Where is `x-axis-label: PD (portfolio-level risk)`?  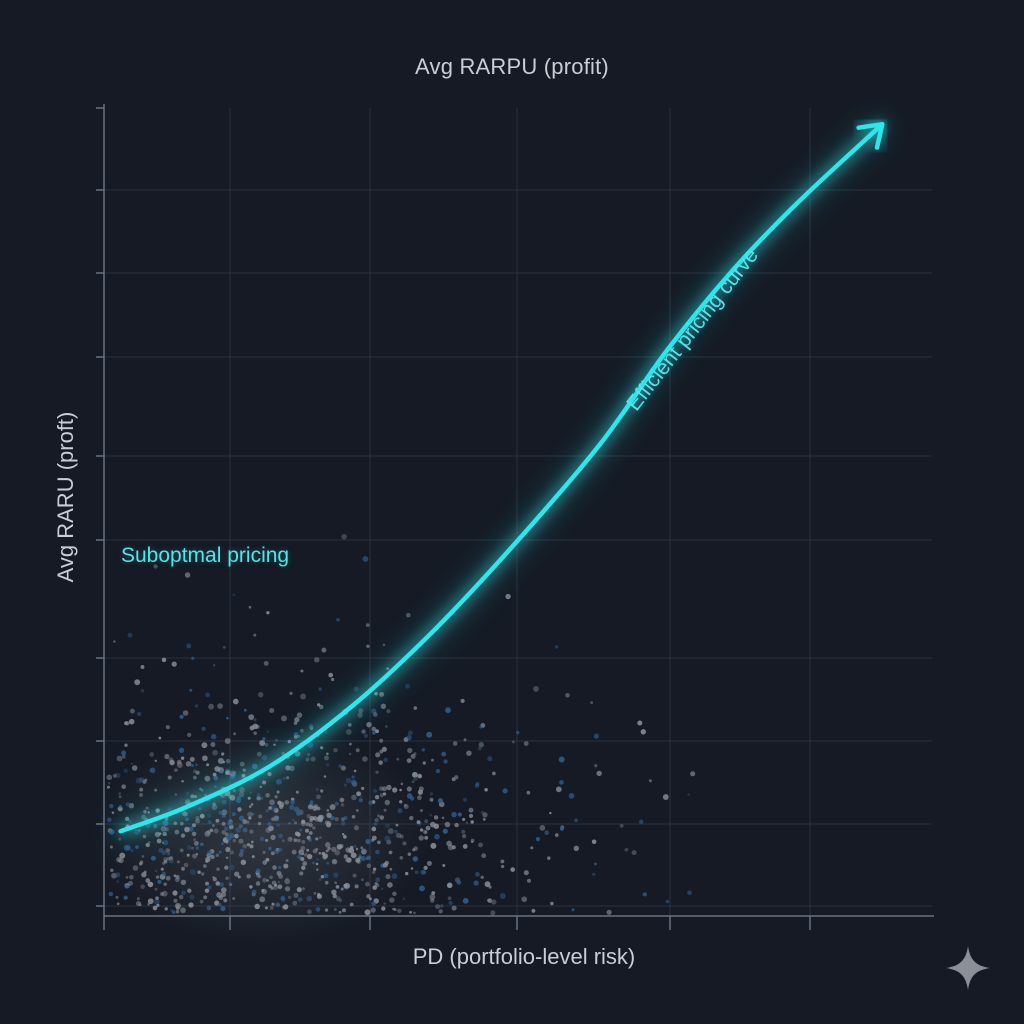
x-axis-label: PD (portfolio-level risk) is located at coordinates (524, 956).